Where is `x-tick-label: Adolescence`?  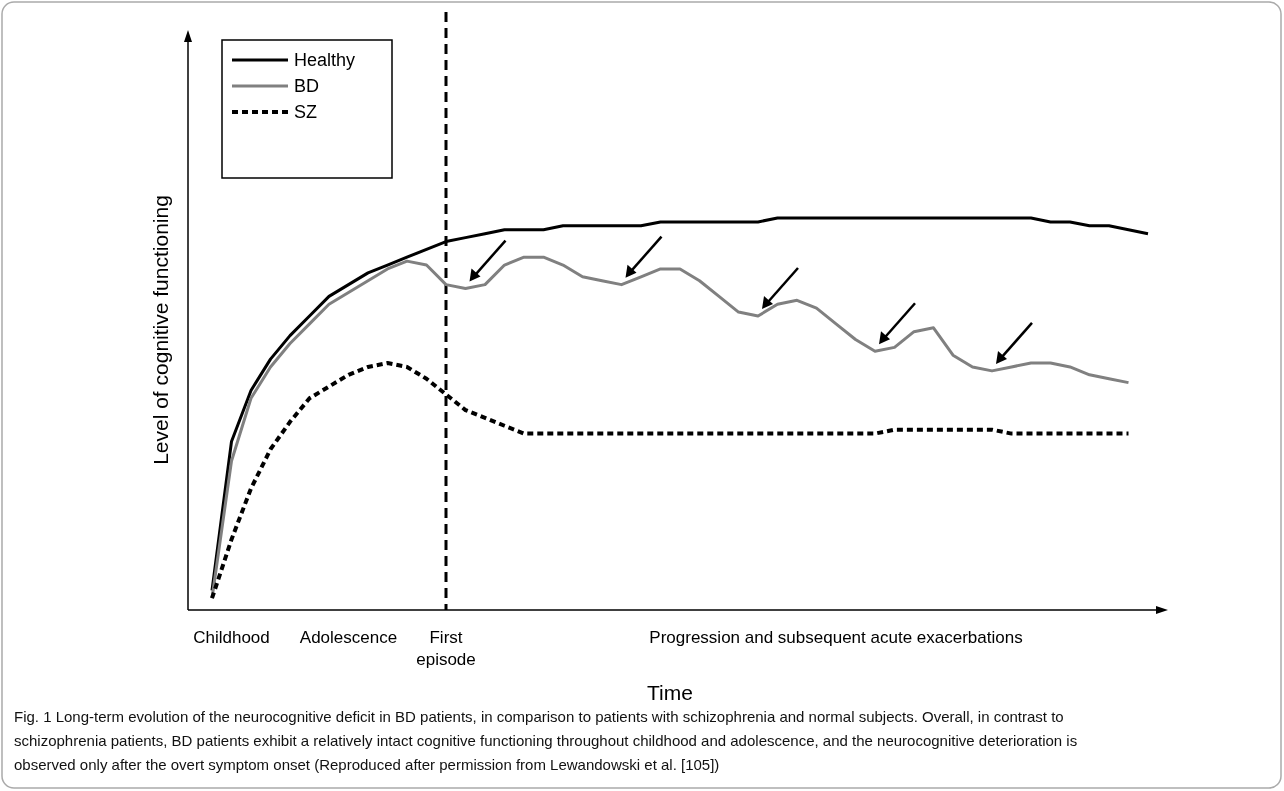 x-tick-label: Adolescence is located at coordinates (348, 637).